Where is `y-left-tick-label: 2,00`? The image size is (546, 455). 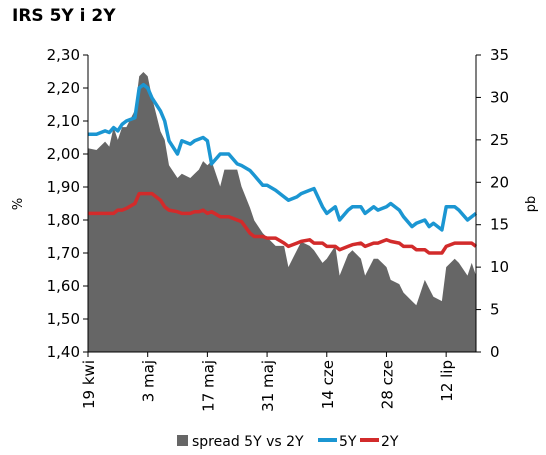
y-left-tick-label: 2,00 is located at coordinates (63, 154).